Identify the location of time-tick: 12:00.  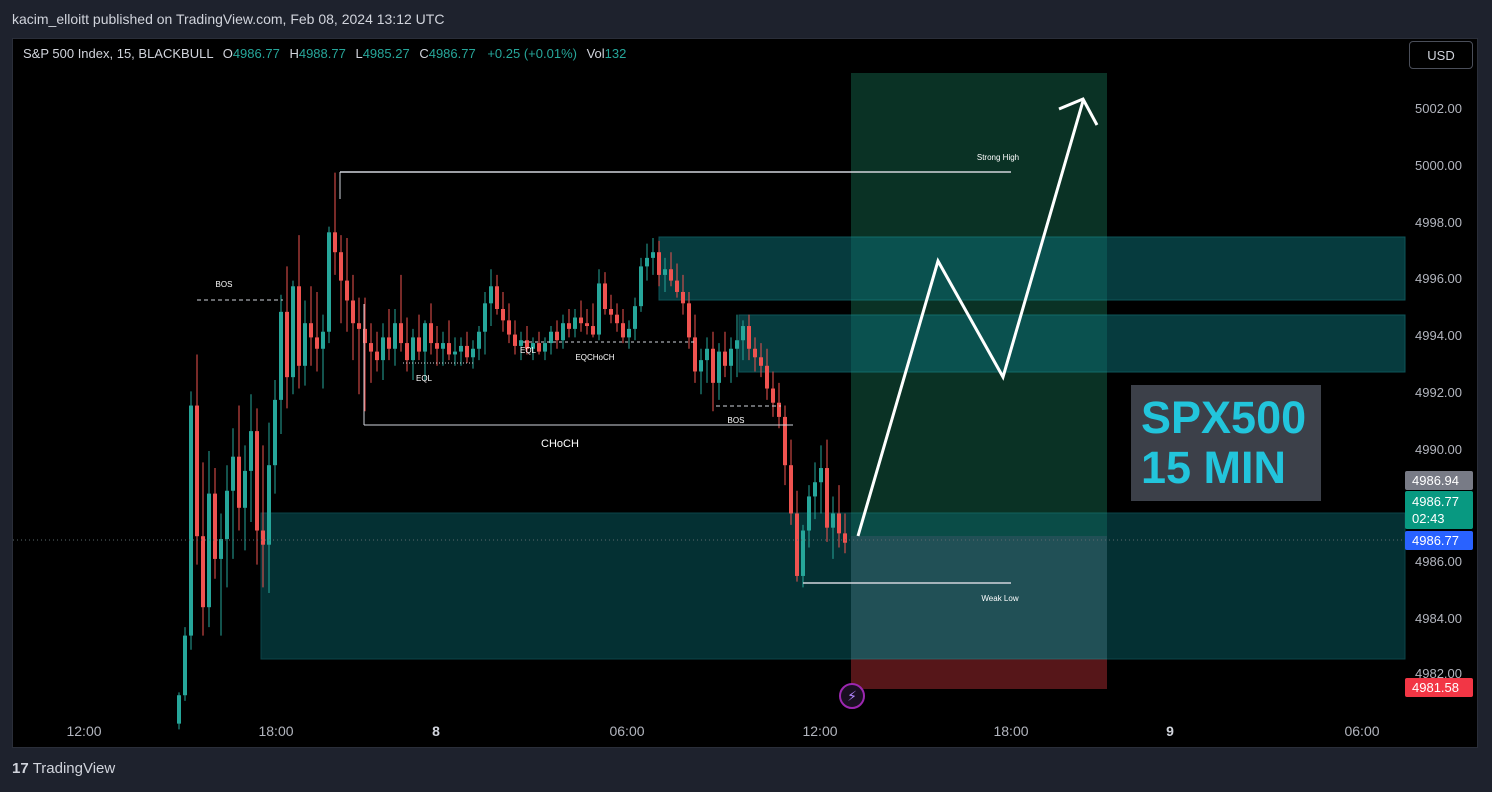
(820, 731).